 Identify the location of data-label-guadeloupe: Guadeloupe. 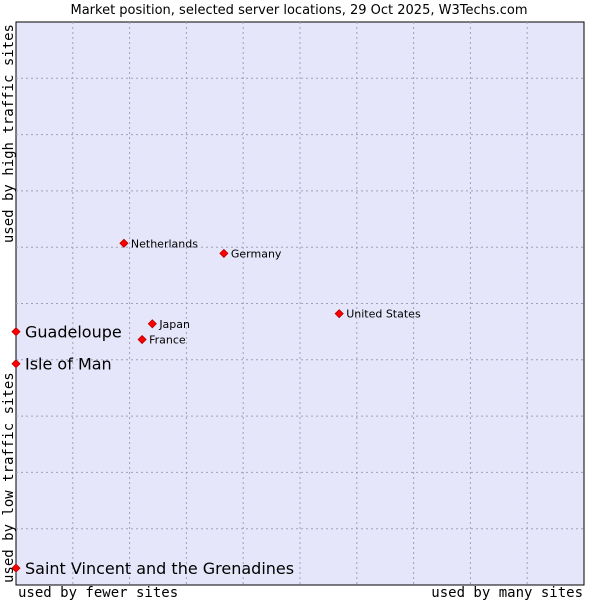
(73, 332).